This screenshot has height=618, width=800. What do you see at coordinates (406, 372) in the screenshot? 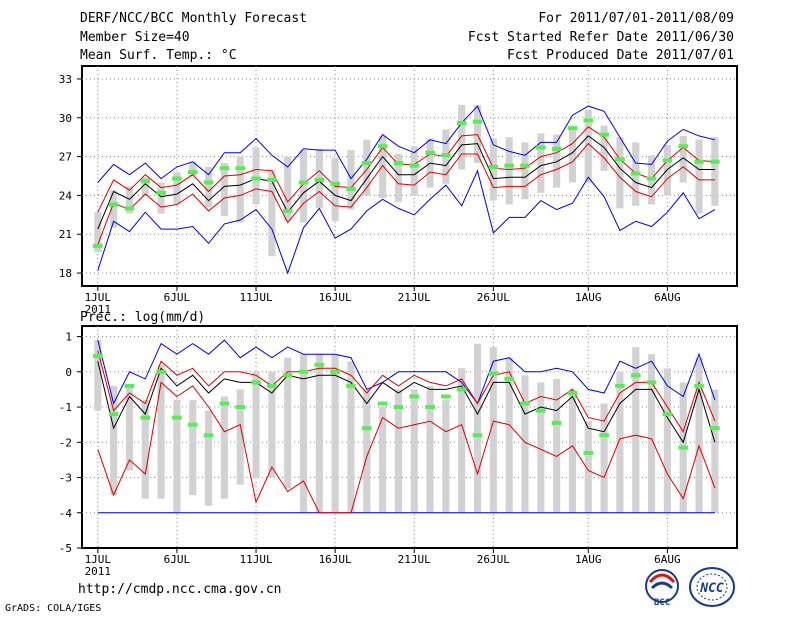
I see `prec-max-line` at bounding box center [406, 372].